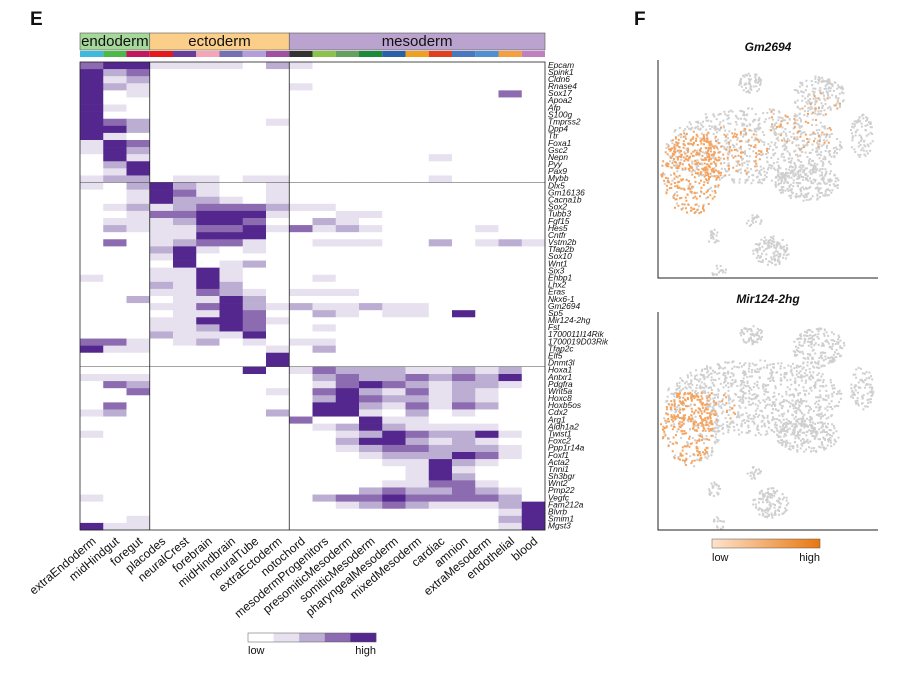 The image size is (900, 678). Describe the element at coordinates (559, 377) in the screenshot. I see `gene-label: Antxr1` at that location.